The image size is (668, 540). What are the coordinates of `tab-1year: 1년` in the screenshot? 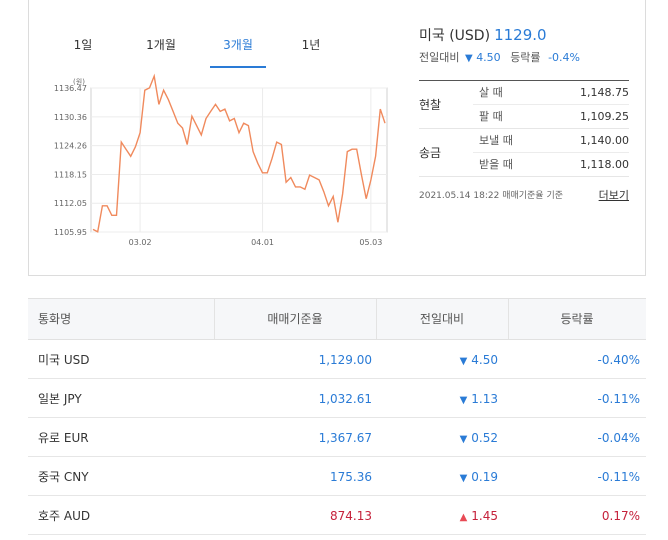 It's located at (311, 45).